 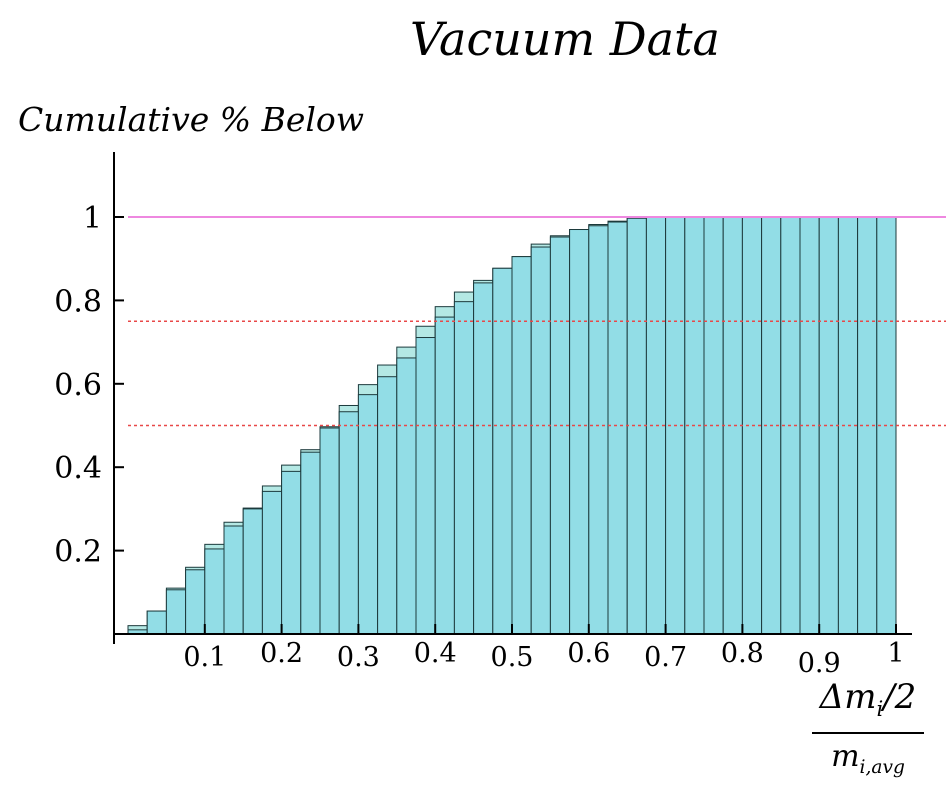 I want to click on x-tick-label: 0.8, so click(x=742, y=653).